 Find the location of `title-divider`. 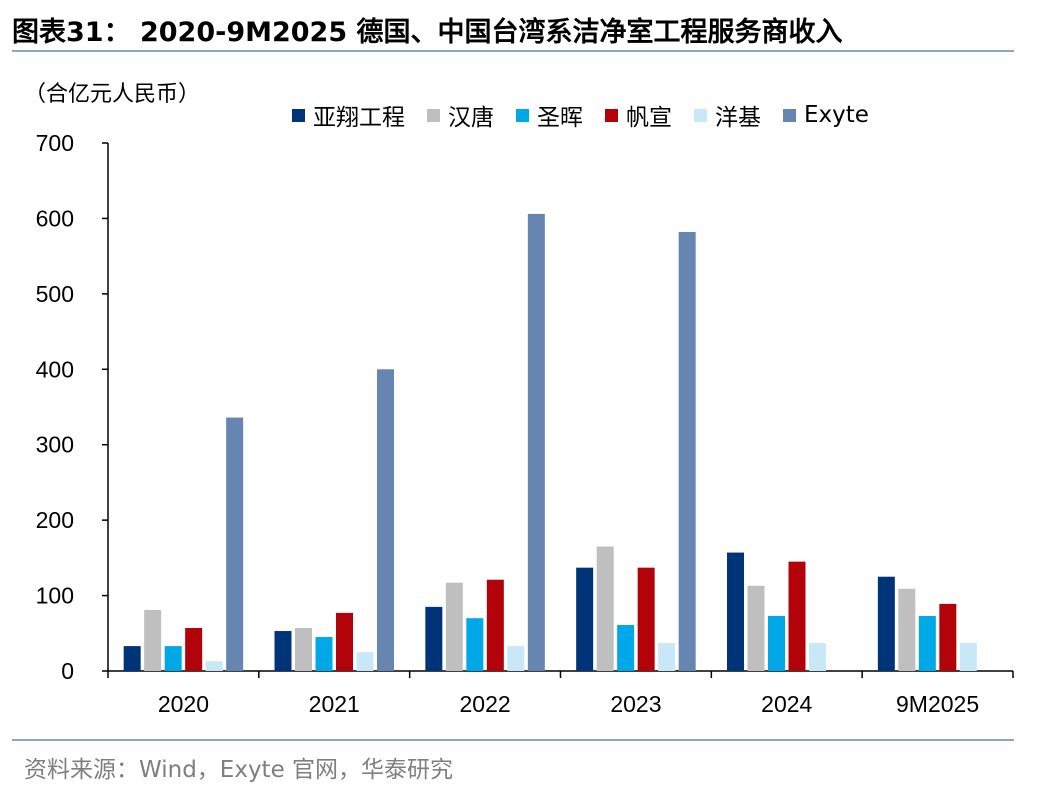

title-divider is located at coordinates (513, 51).